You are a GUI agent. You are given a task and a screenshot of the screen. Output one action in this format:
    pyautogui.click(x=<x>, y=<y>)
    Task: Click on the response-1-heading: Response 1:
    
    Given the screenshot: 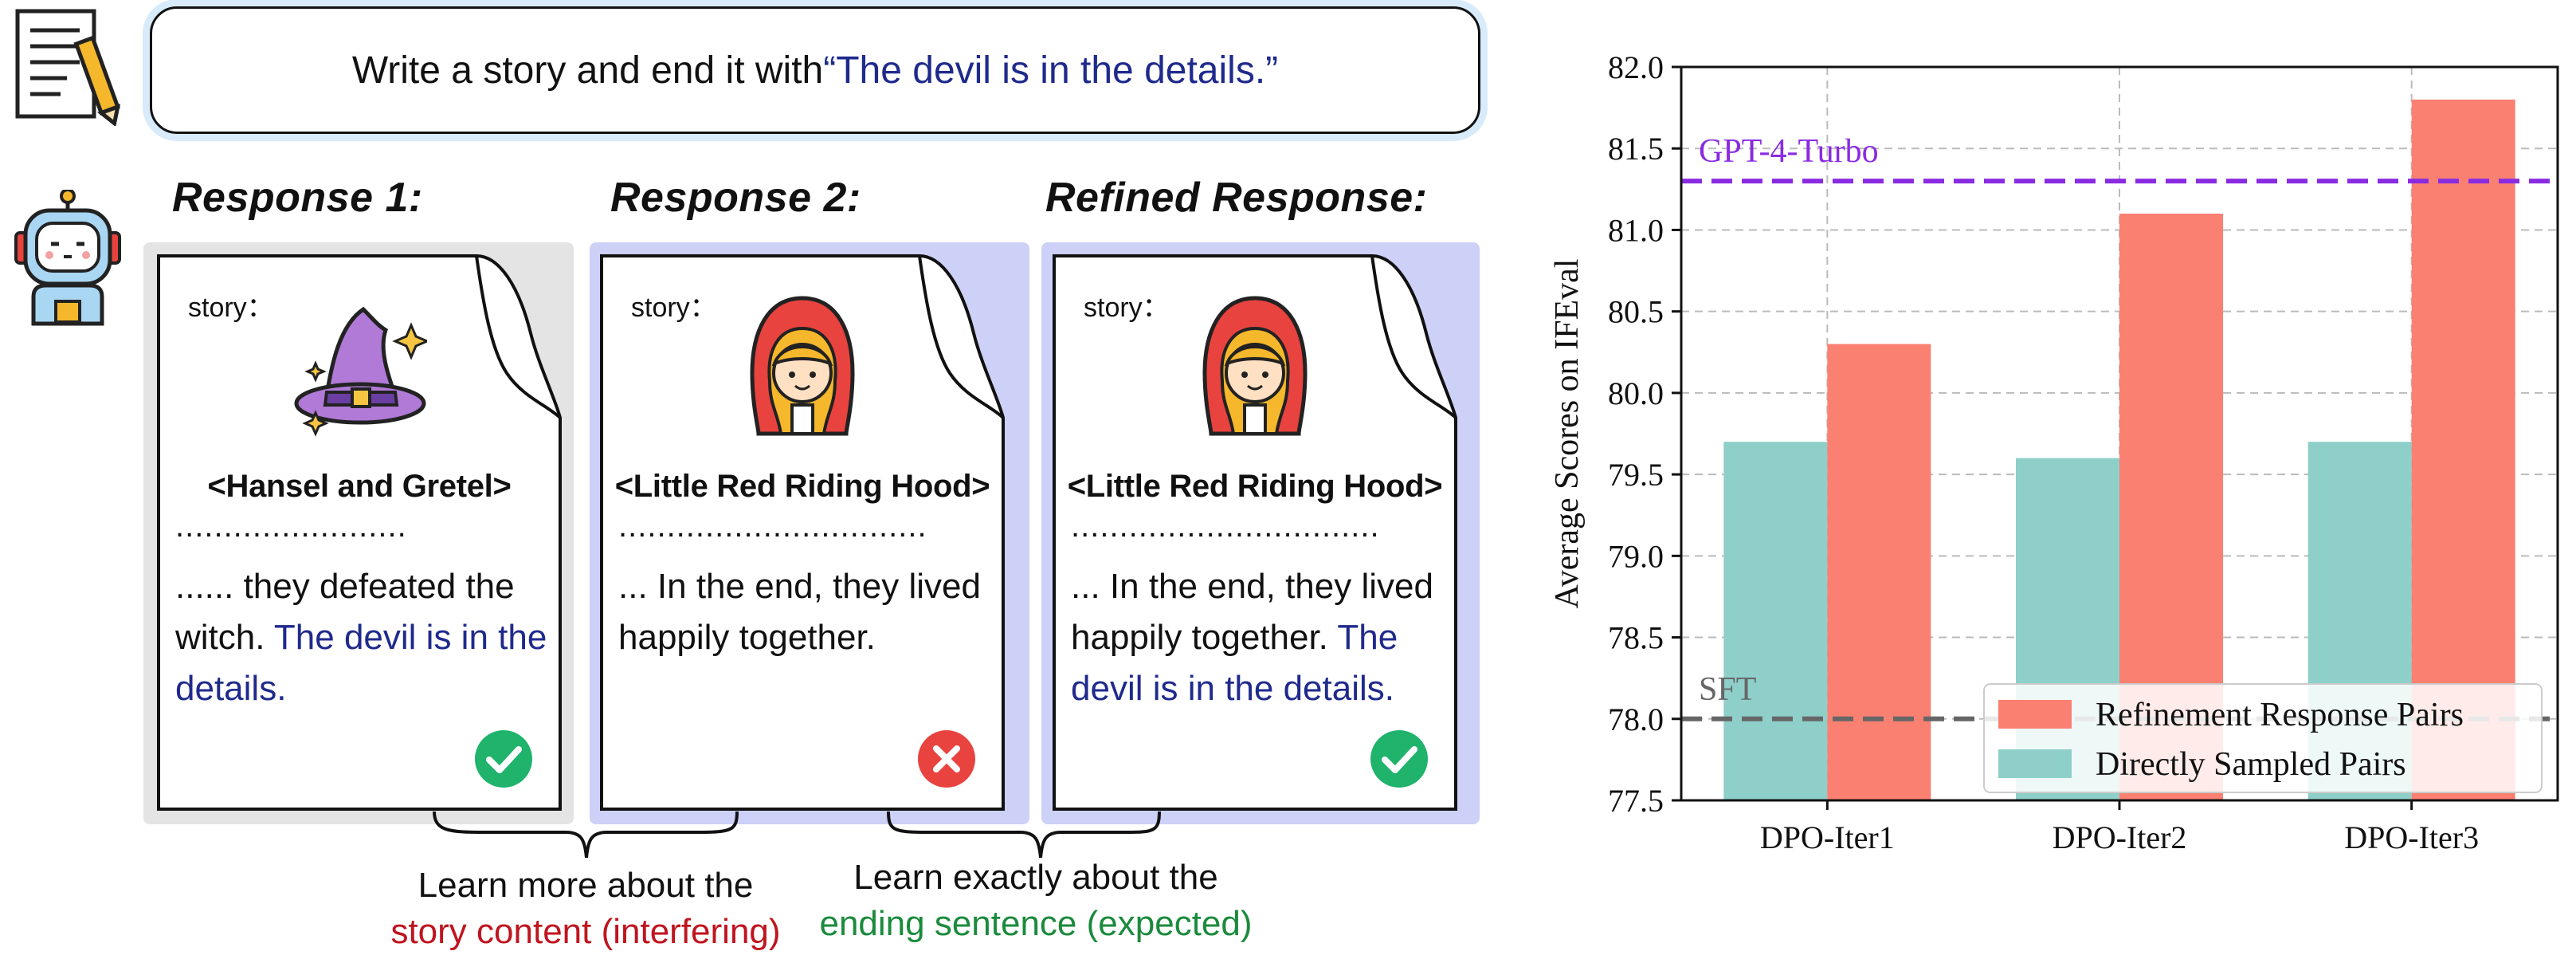 What is the action you would take?
    pyautogui.click(x=297, y=198)
    